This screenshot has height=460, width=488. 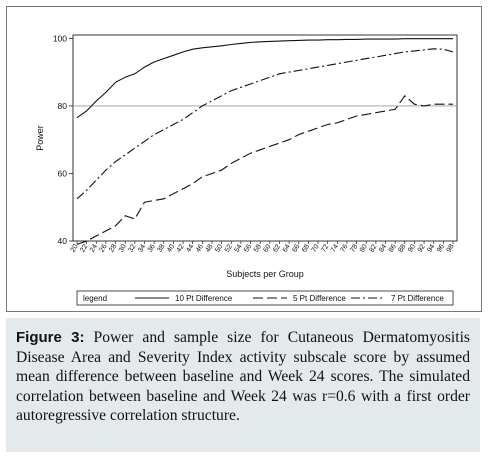 I want to click on legend-title: legend, so click(x=95, y=298).